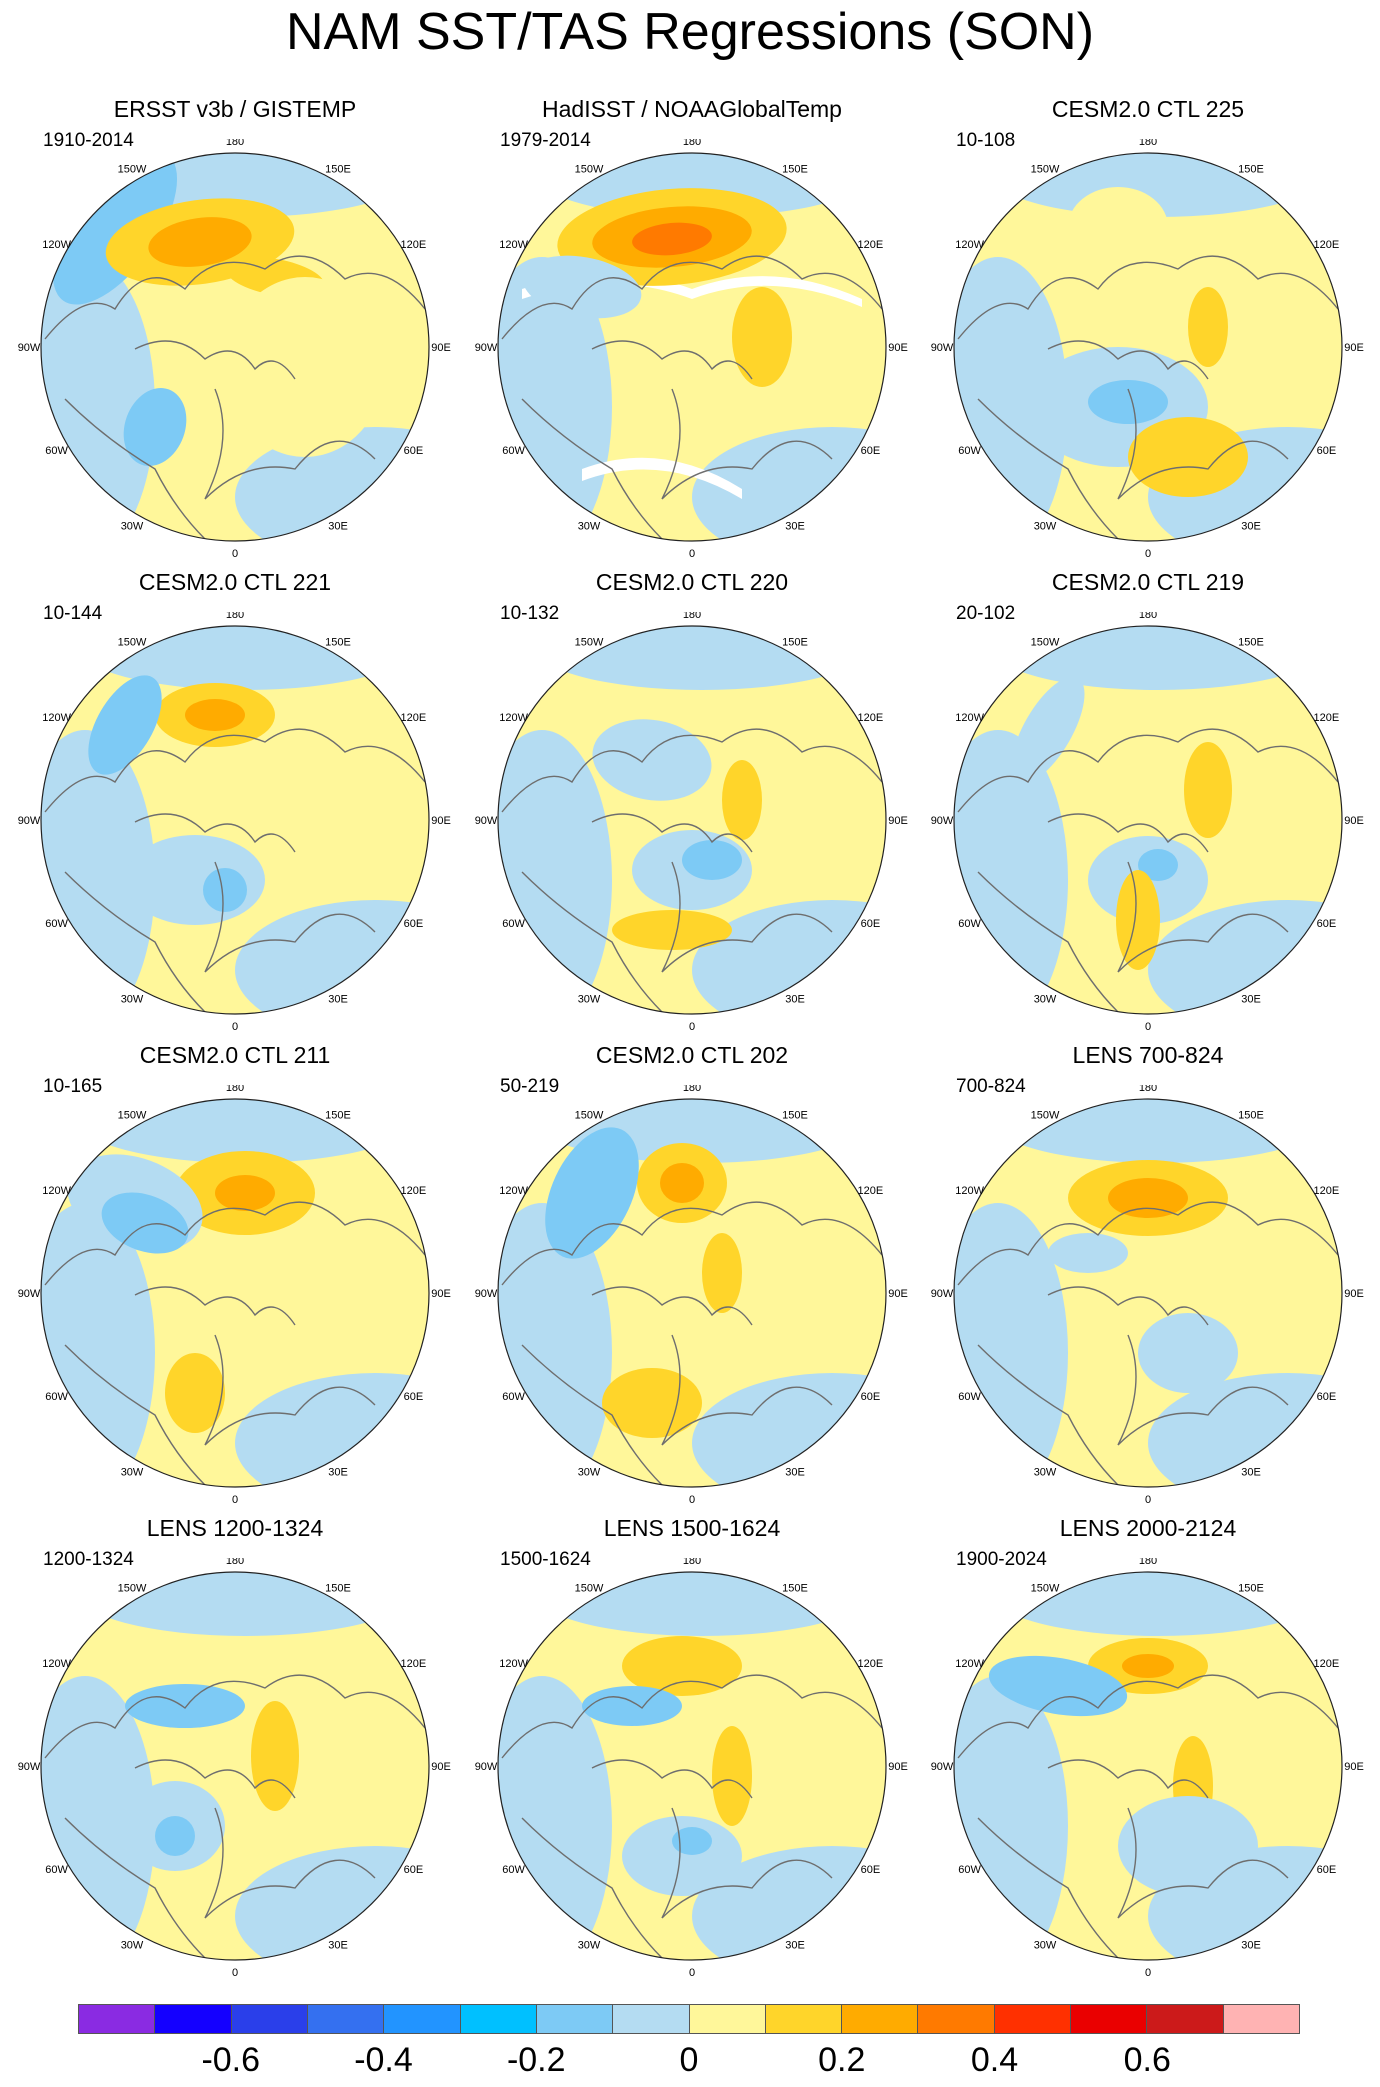 The width and height of the screenshot is (1380, 2087). I want to click on panel-title: CESM2.0 CTL 202, so click(692, 1055).